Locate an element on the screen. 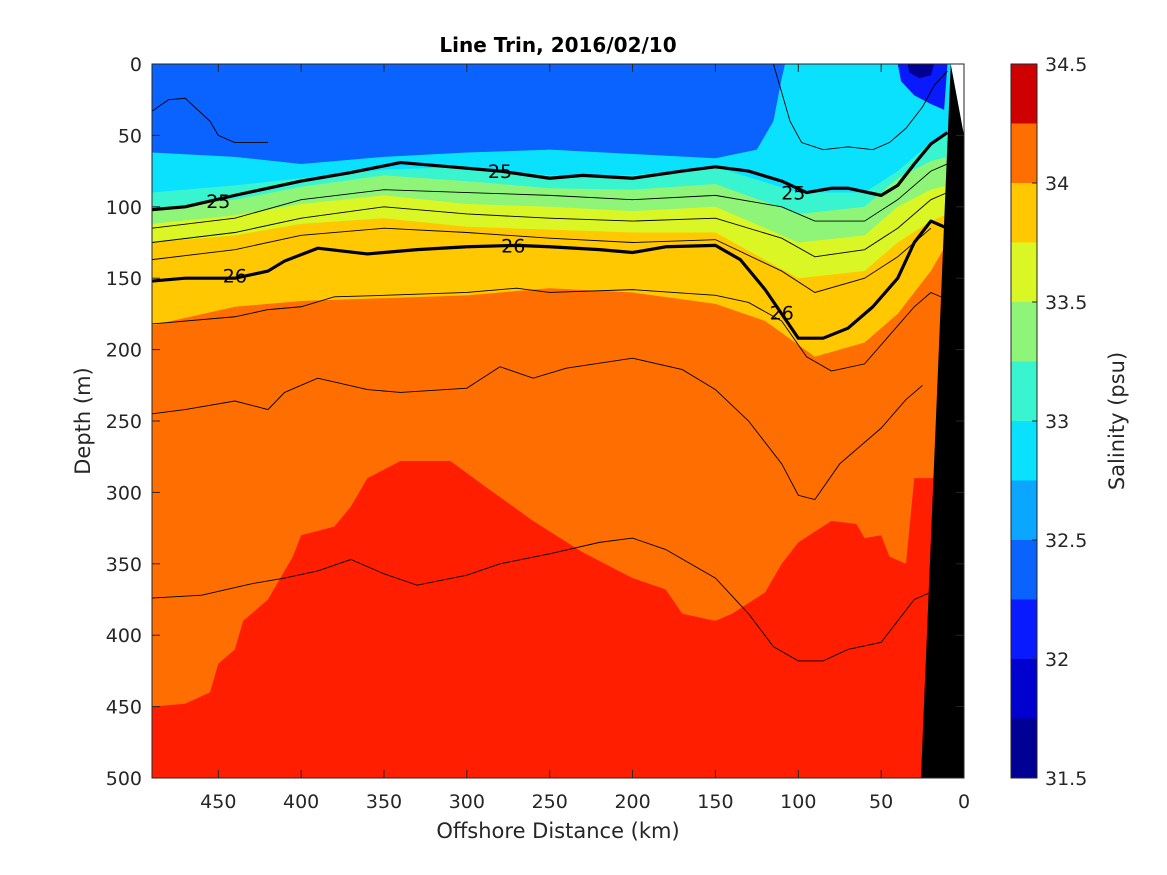 The image size is (1167, 875). y-tick-label: 500 is located at coordinates (124, 779).